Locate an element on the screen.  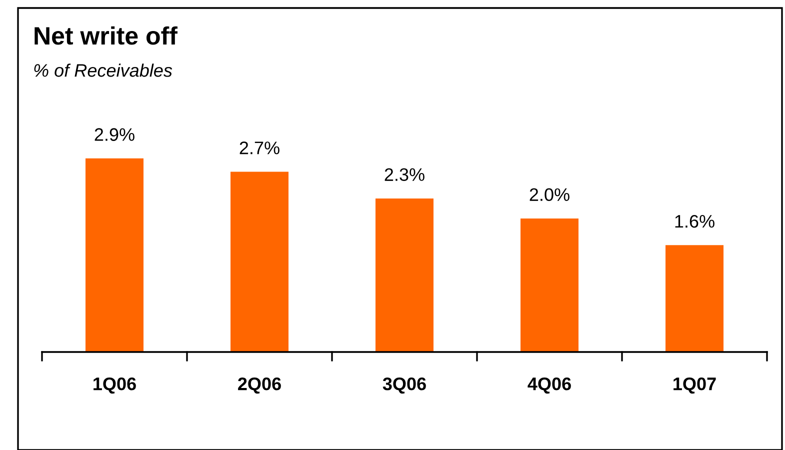
data-label: 2.9% is located at coordinates (114, 134).